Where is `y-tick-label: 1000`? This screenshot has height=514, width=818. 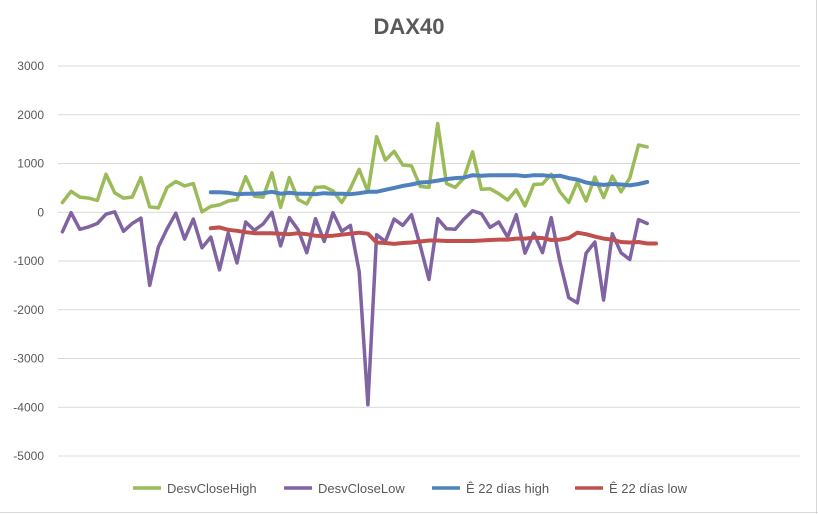
y-tick-label: 1000 is located at coordinates (30, 164).